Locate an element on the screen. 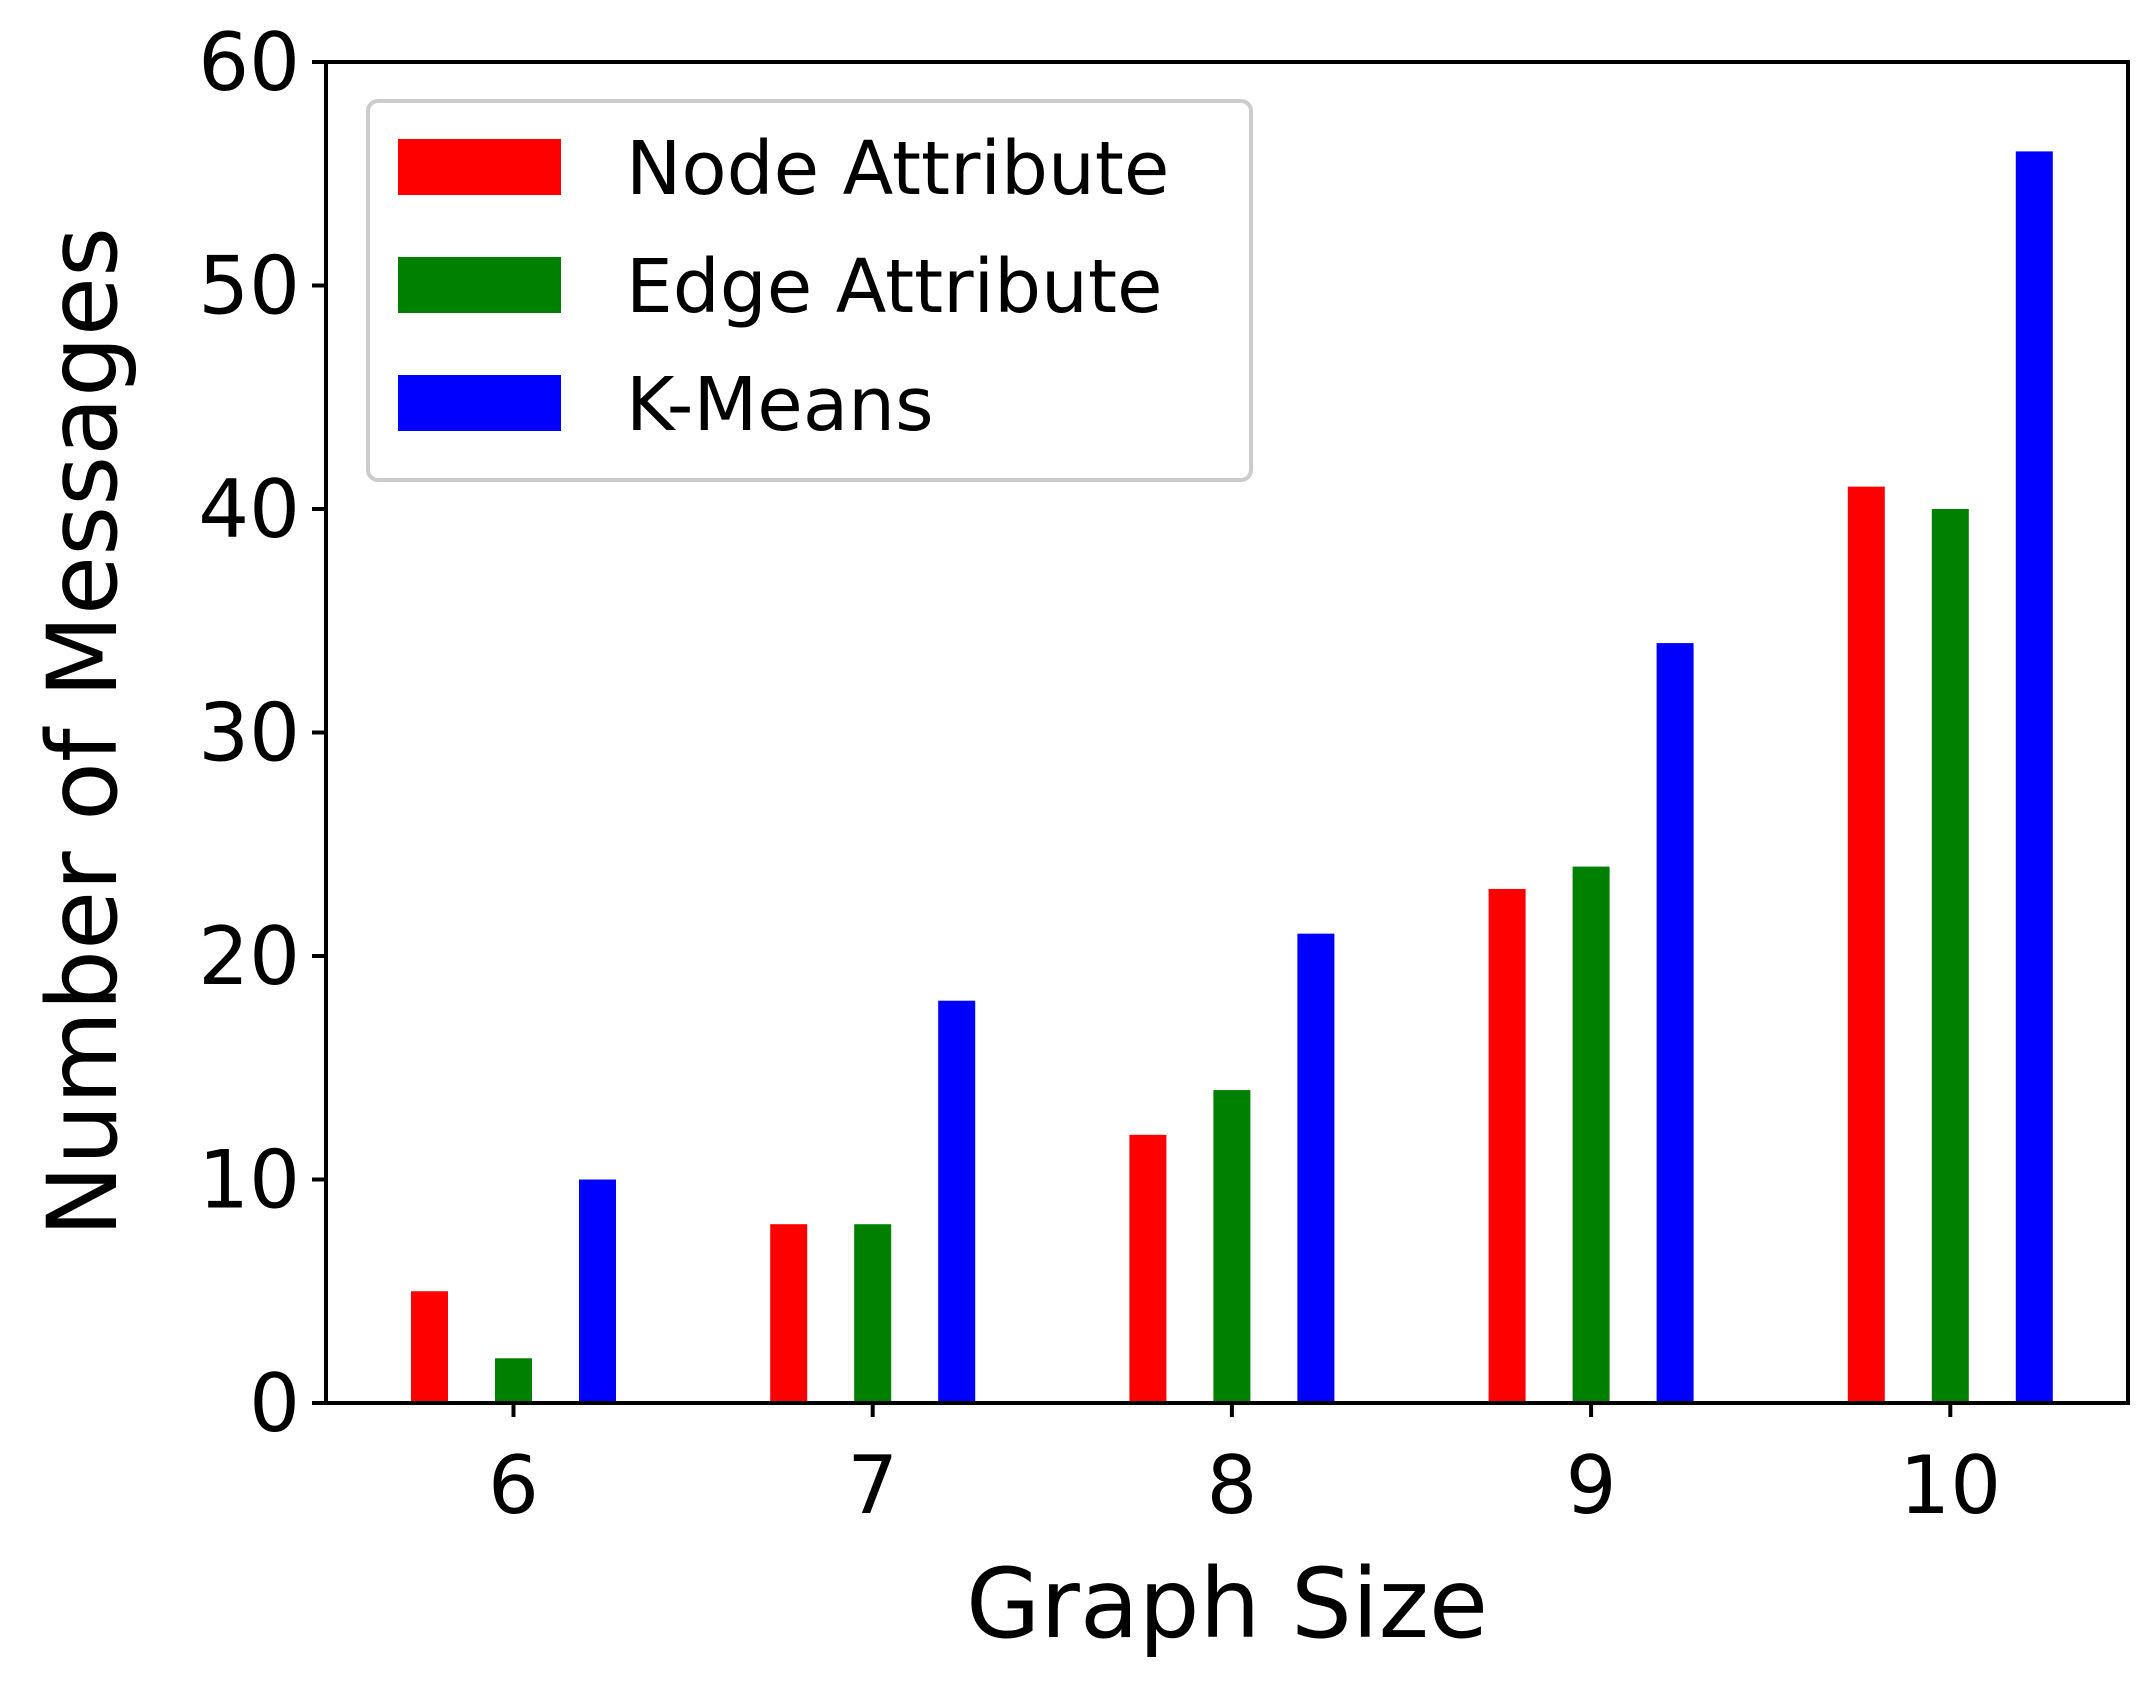 The width and height of the screenshot is (2151, 1700). legend: Node Attribute Edge Attribute K-Means is located at coordinates (809, 290).